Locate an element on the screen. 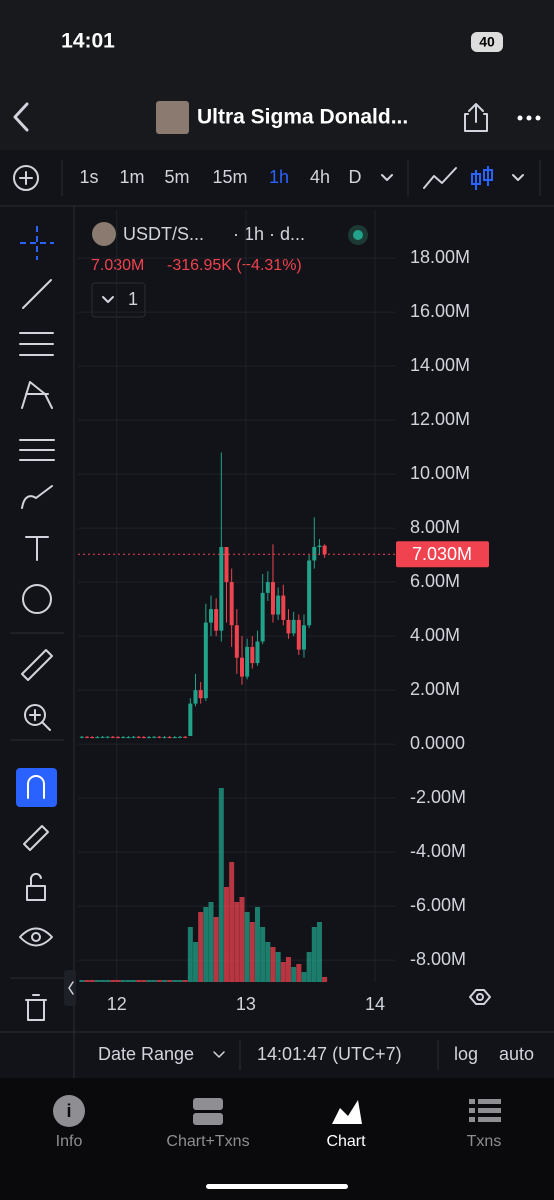  projection-tool is located at coordinates (37, 450).